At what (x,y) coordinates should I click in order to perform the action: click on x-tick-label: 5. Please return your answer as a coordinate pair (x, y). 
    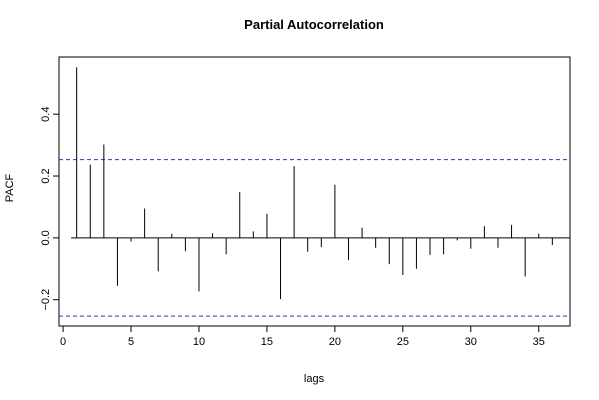
    Looking at the image, I should click on (131, 342).